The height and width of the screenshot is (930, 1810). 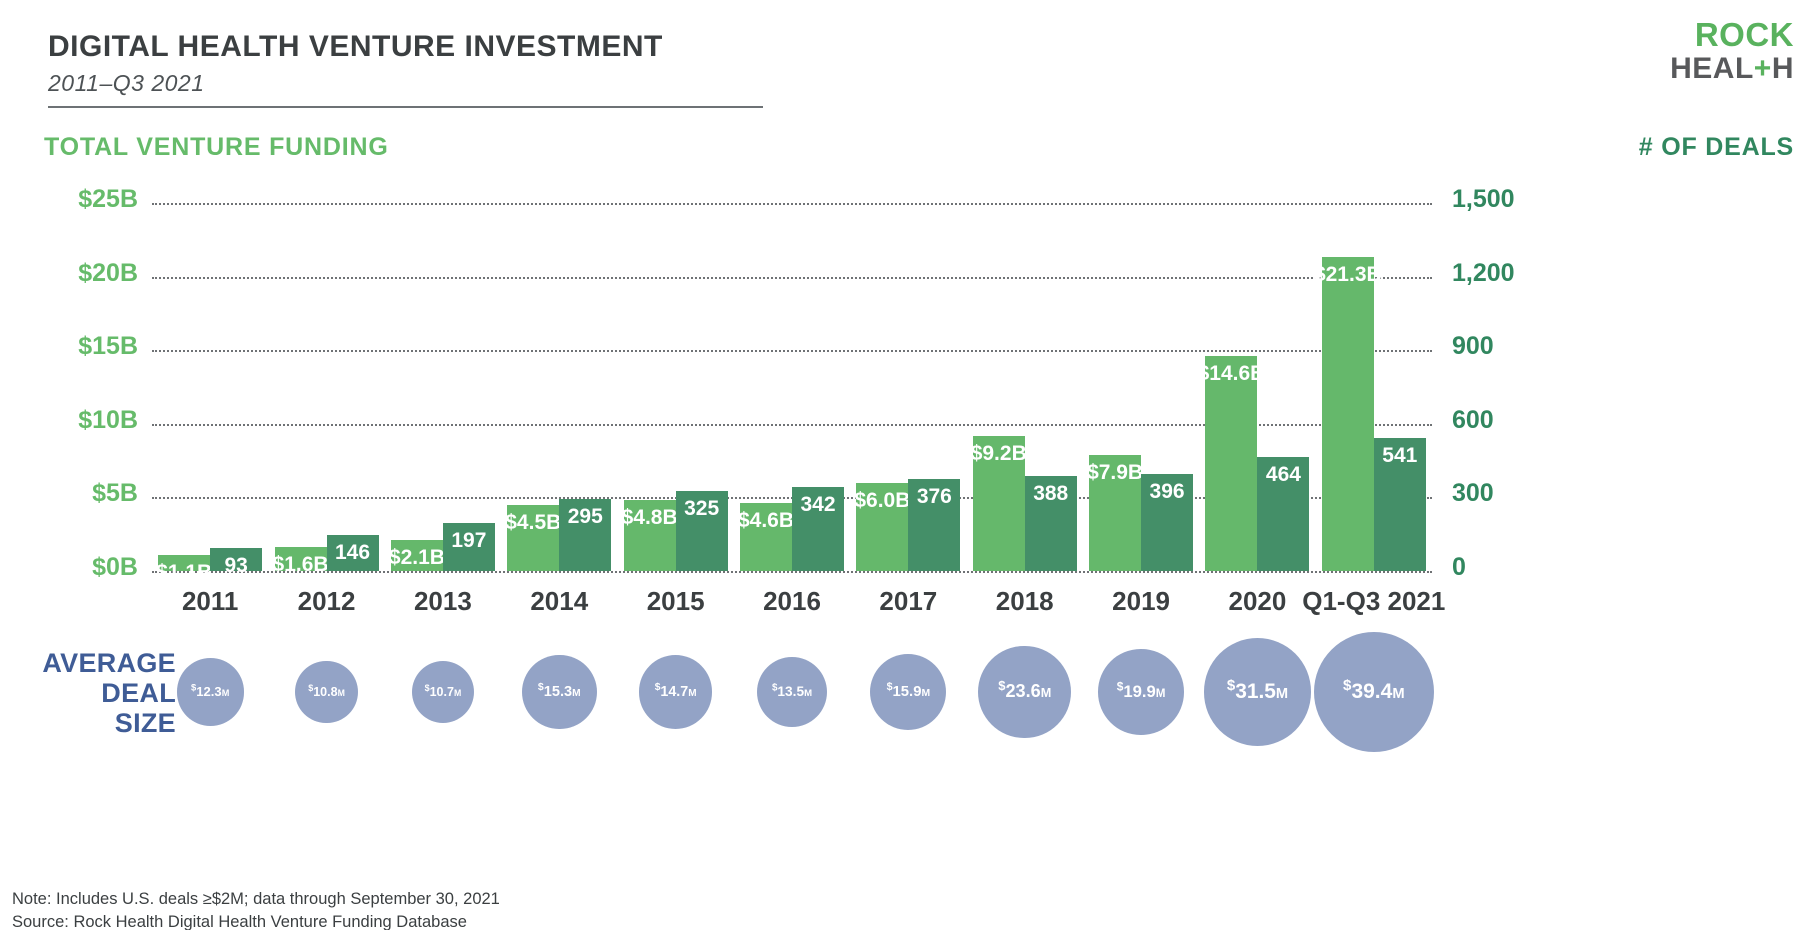 I want to click on deals-bar: 396, so click(x=1167, y=522).